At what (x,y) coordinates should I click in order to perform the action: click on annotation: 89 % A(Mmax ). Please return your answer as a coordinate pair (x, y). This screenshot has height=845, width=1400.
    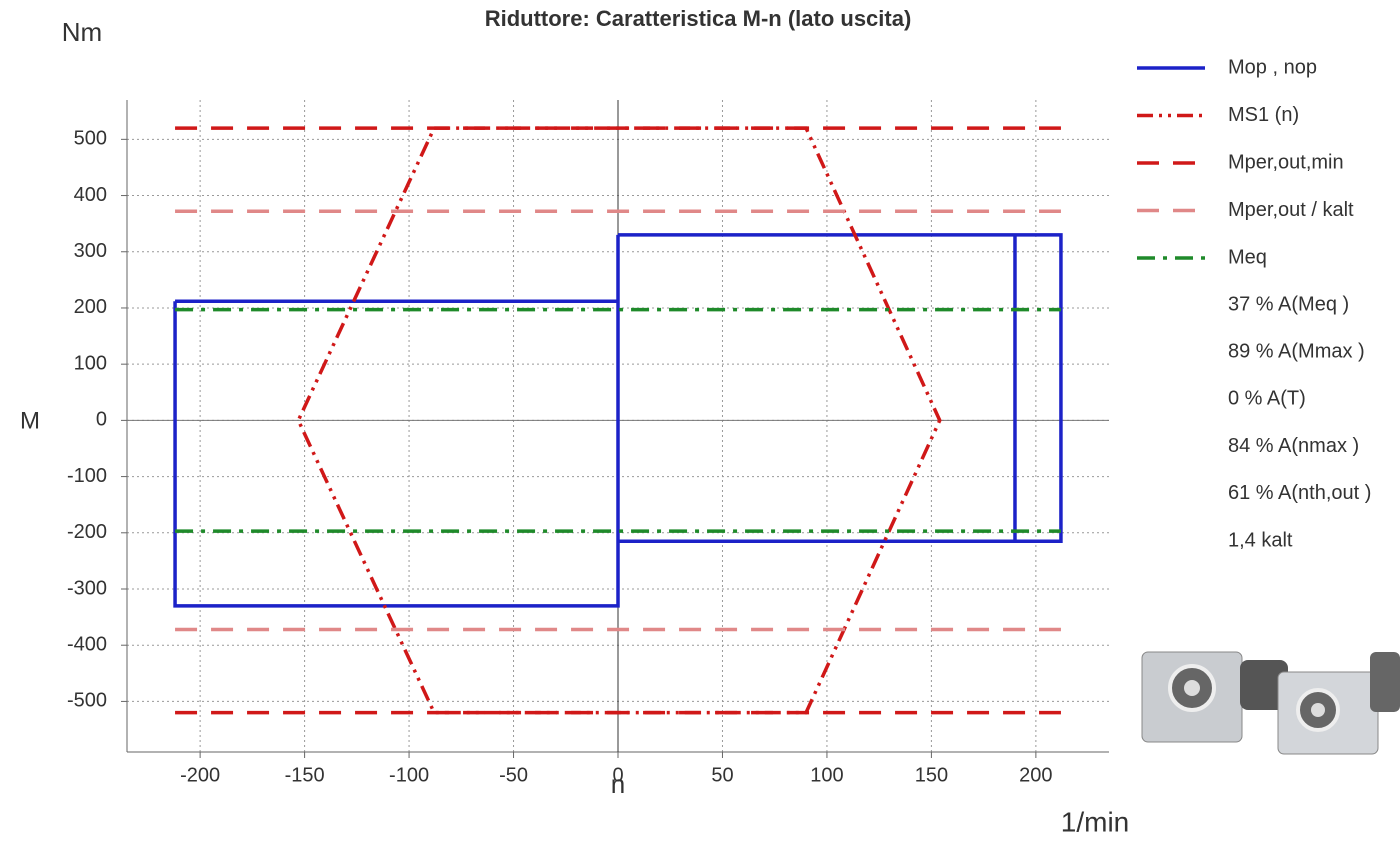
    Looking at the image, I should click on (1296, 351).